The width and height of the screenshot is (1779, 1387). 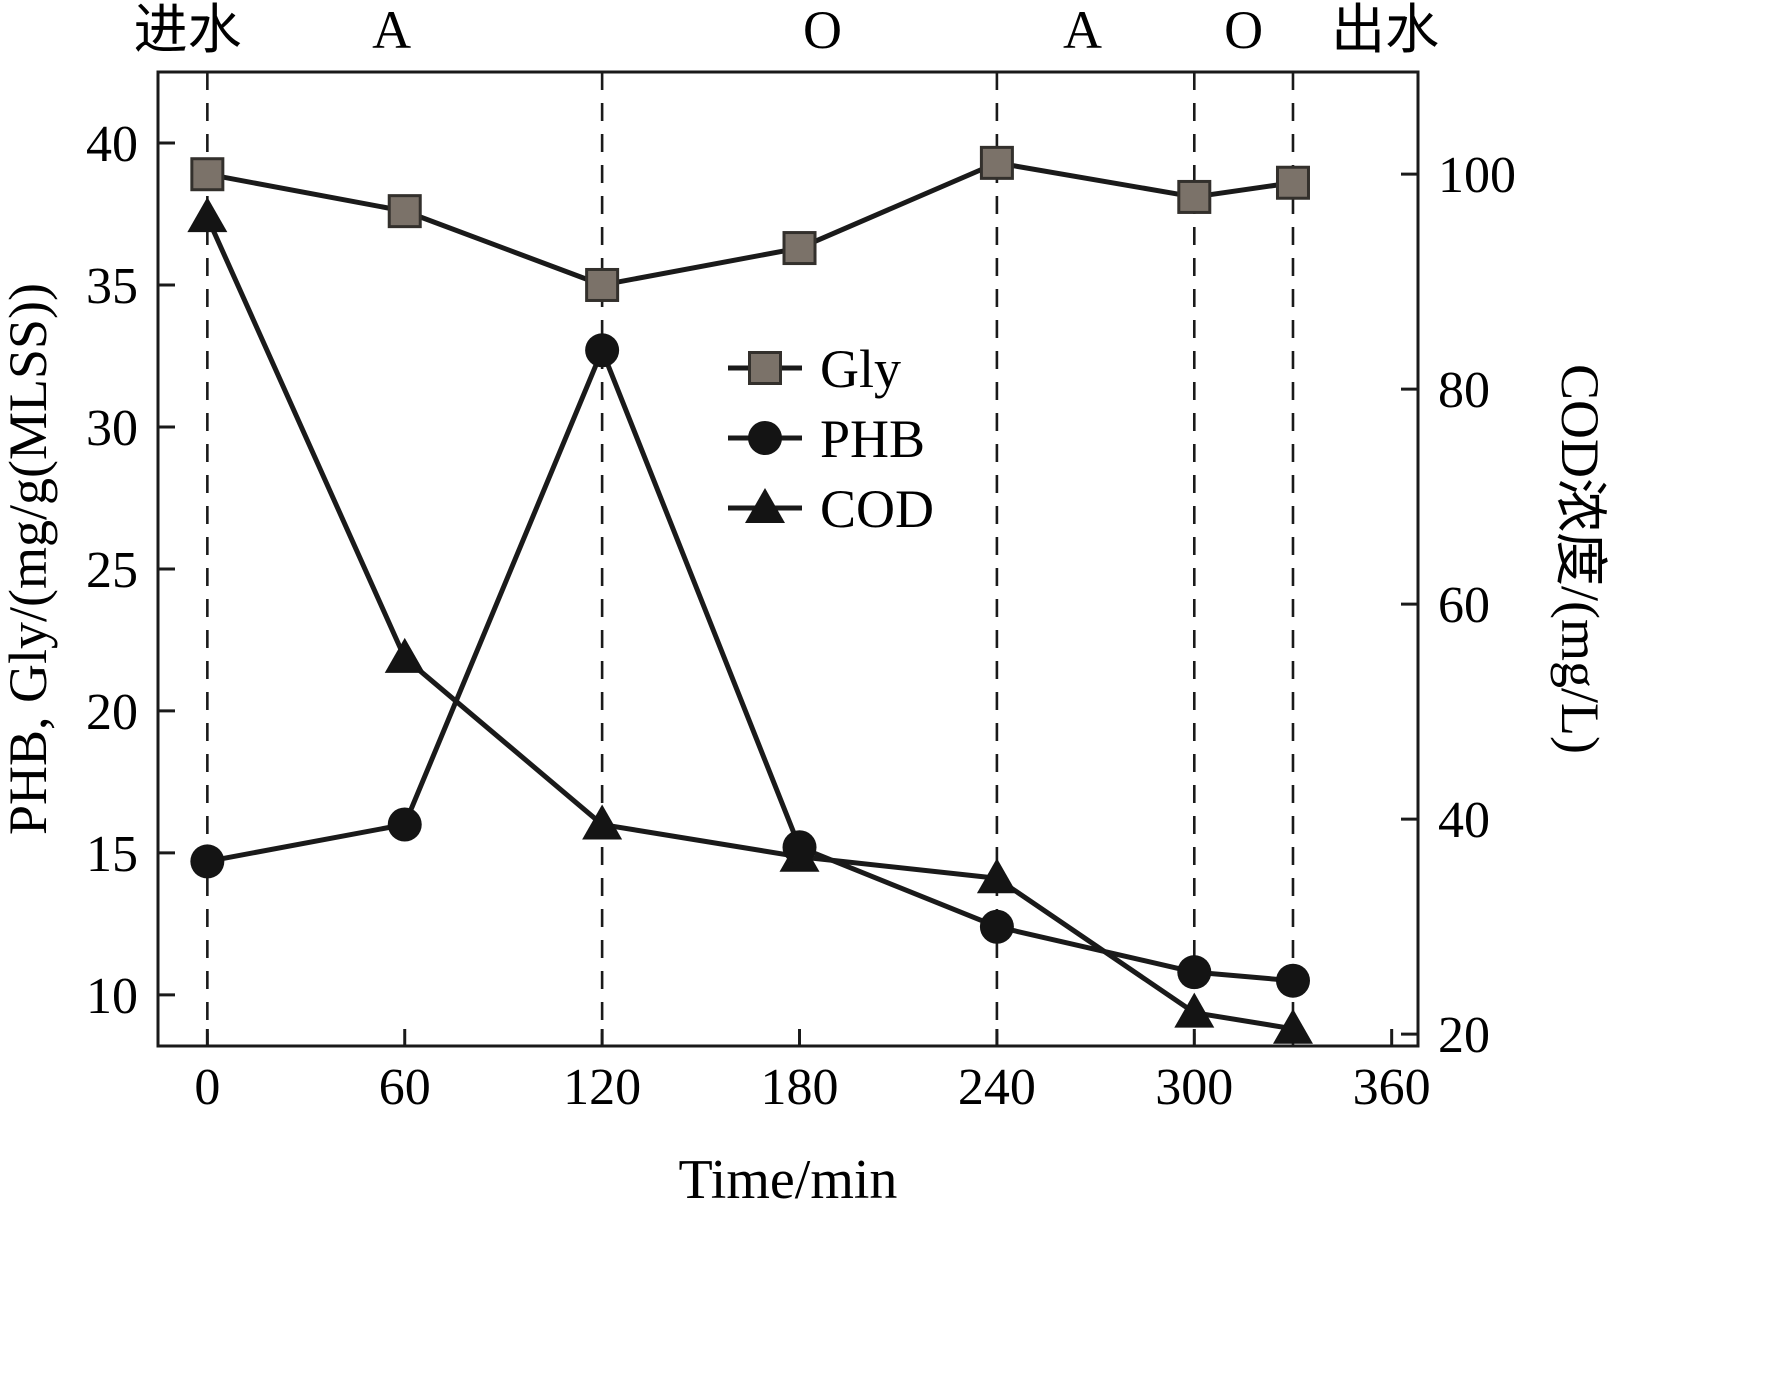 What do you see at coordinates (405, 1087) in the screenshot?
I see `x-tick-label: 60` at bounding box center [405, 1087].